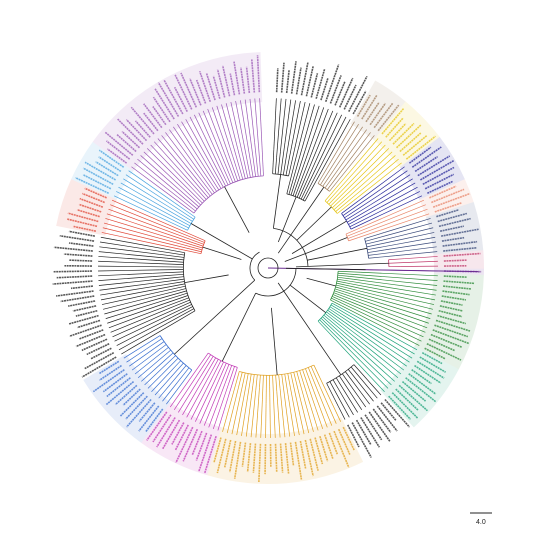  I want to click on clade-shade-tan, so click(378, 110).